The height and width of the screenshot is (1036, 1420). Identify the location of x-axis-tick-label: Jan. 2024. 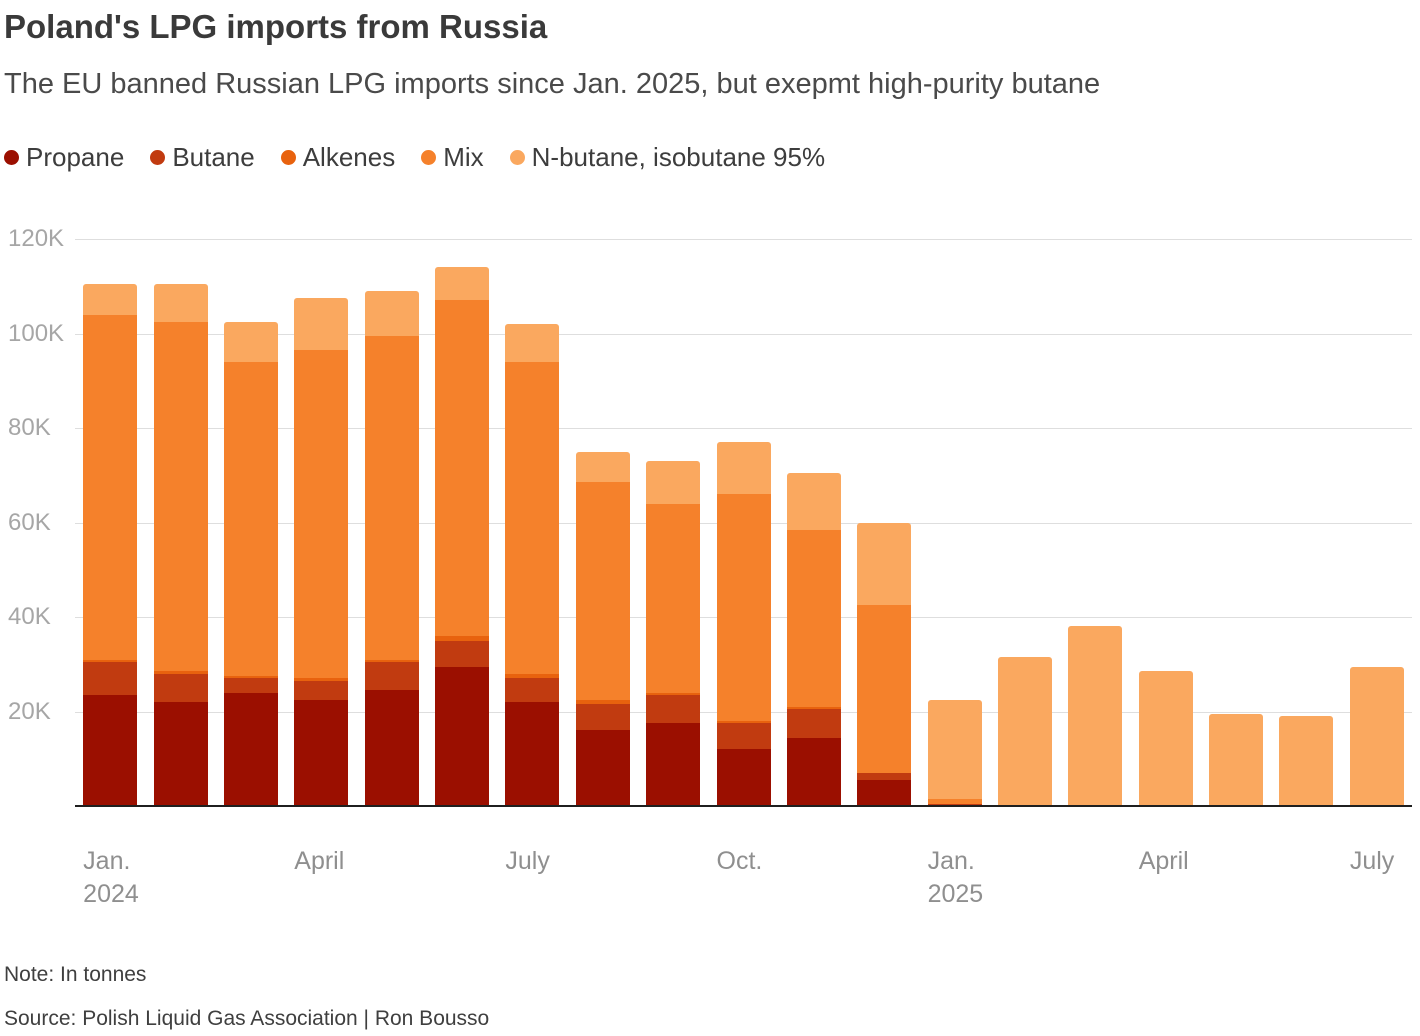
(111, 878).